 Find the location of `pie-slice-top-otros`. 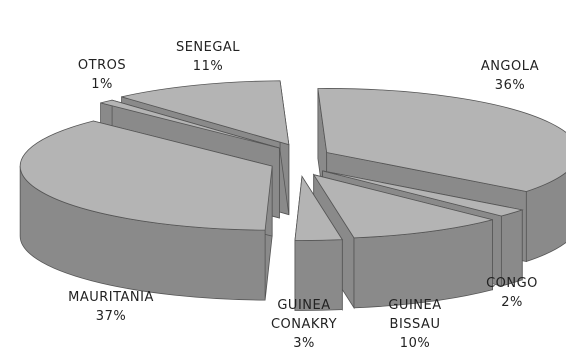

pie-slice-top-otros is located at coordinates (190, 124).